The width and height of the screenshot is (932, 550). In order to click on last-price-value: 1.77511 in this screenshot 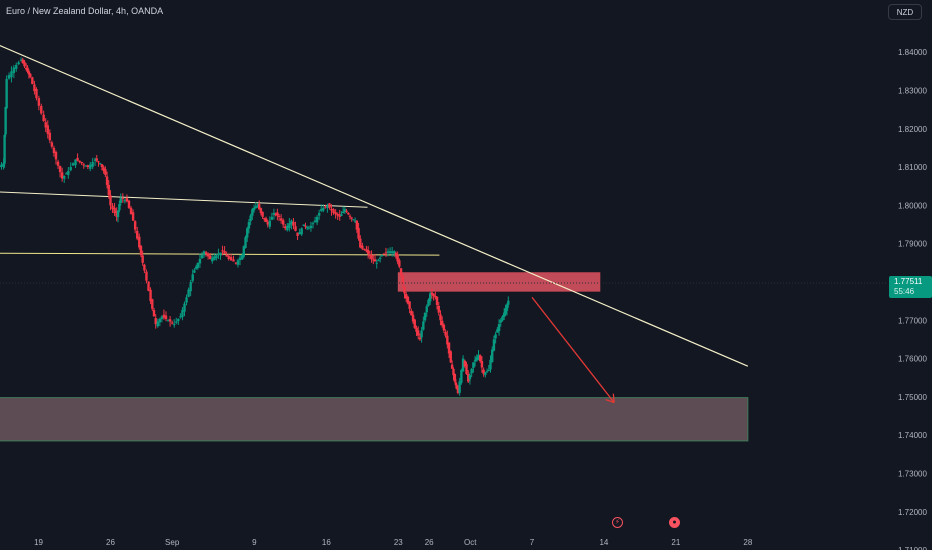, I will do `click(908, 281)`.